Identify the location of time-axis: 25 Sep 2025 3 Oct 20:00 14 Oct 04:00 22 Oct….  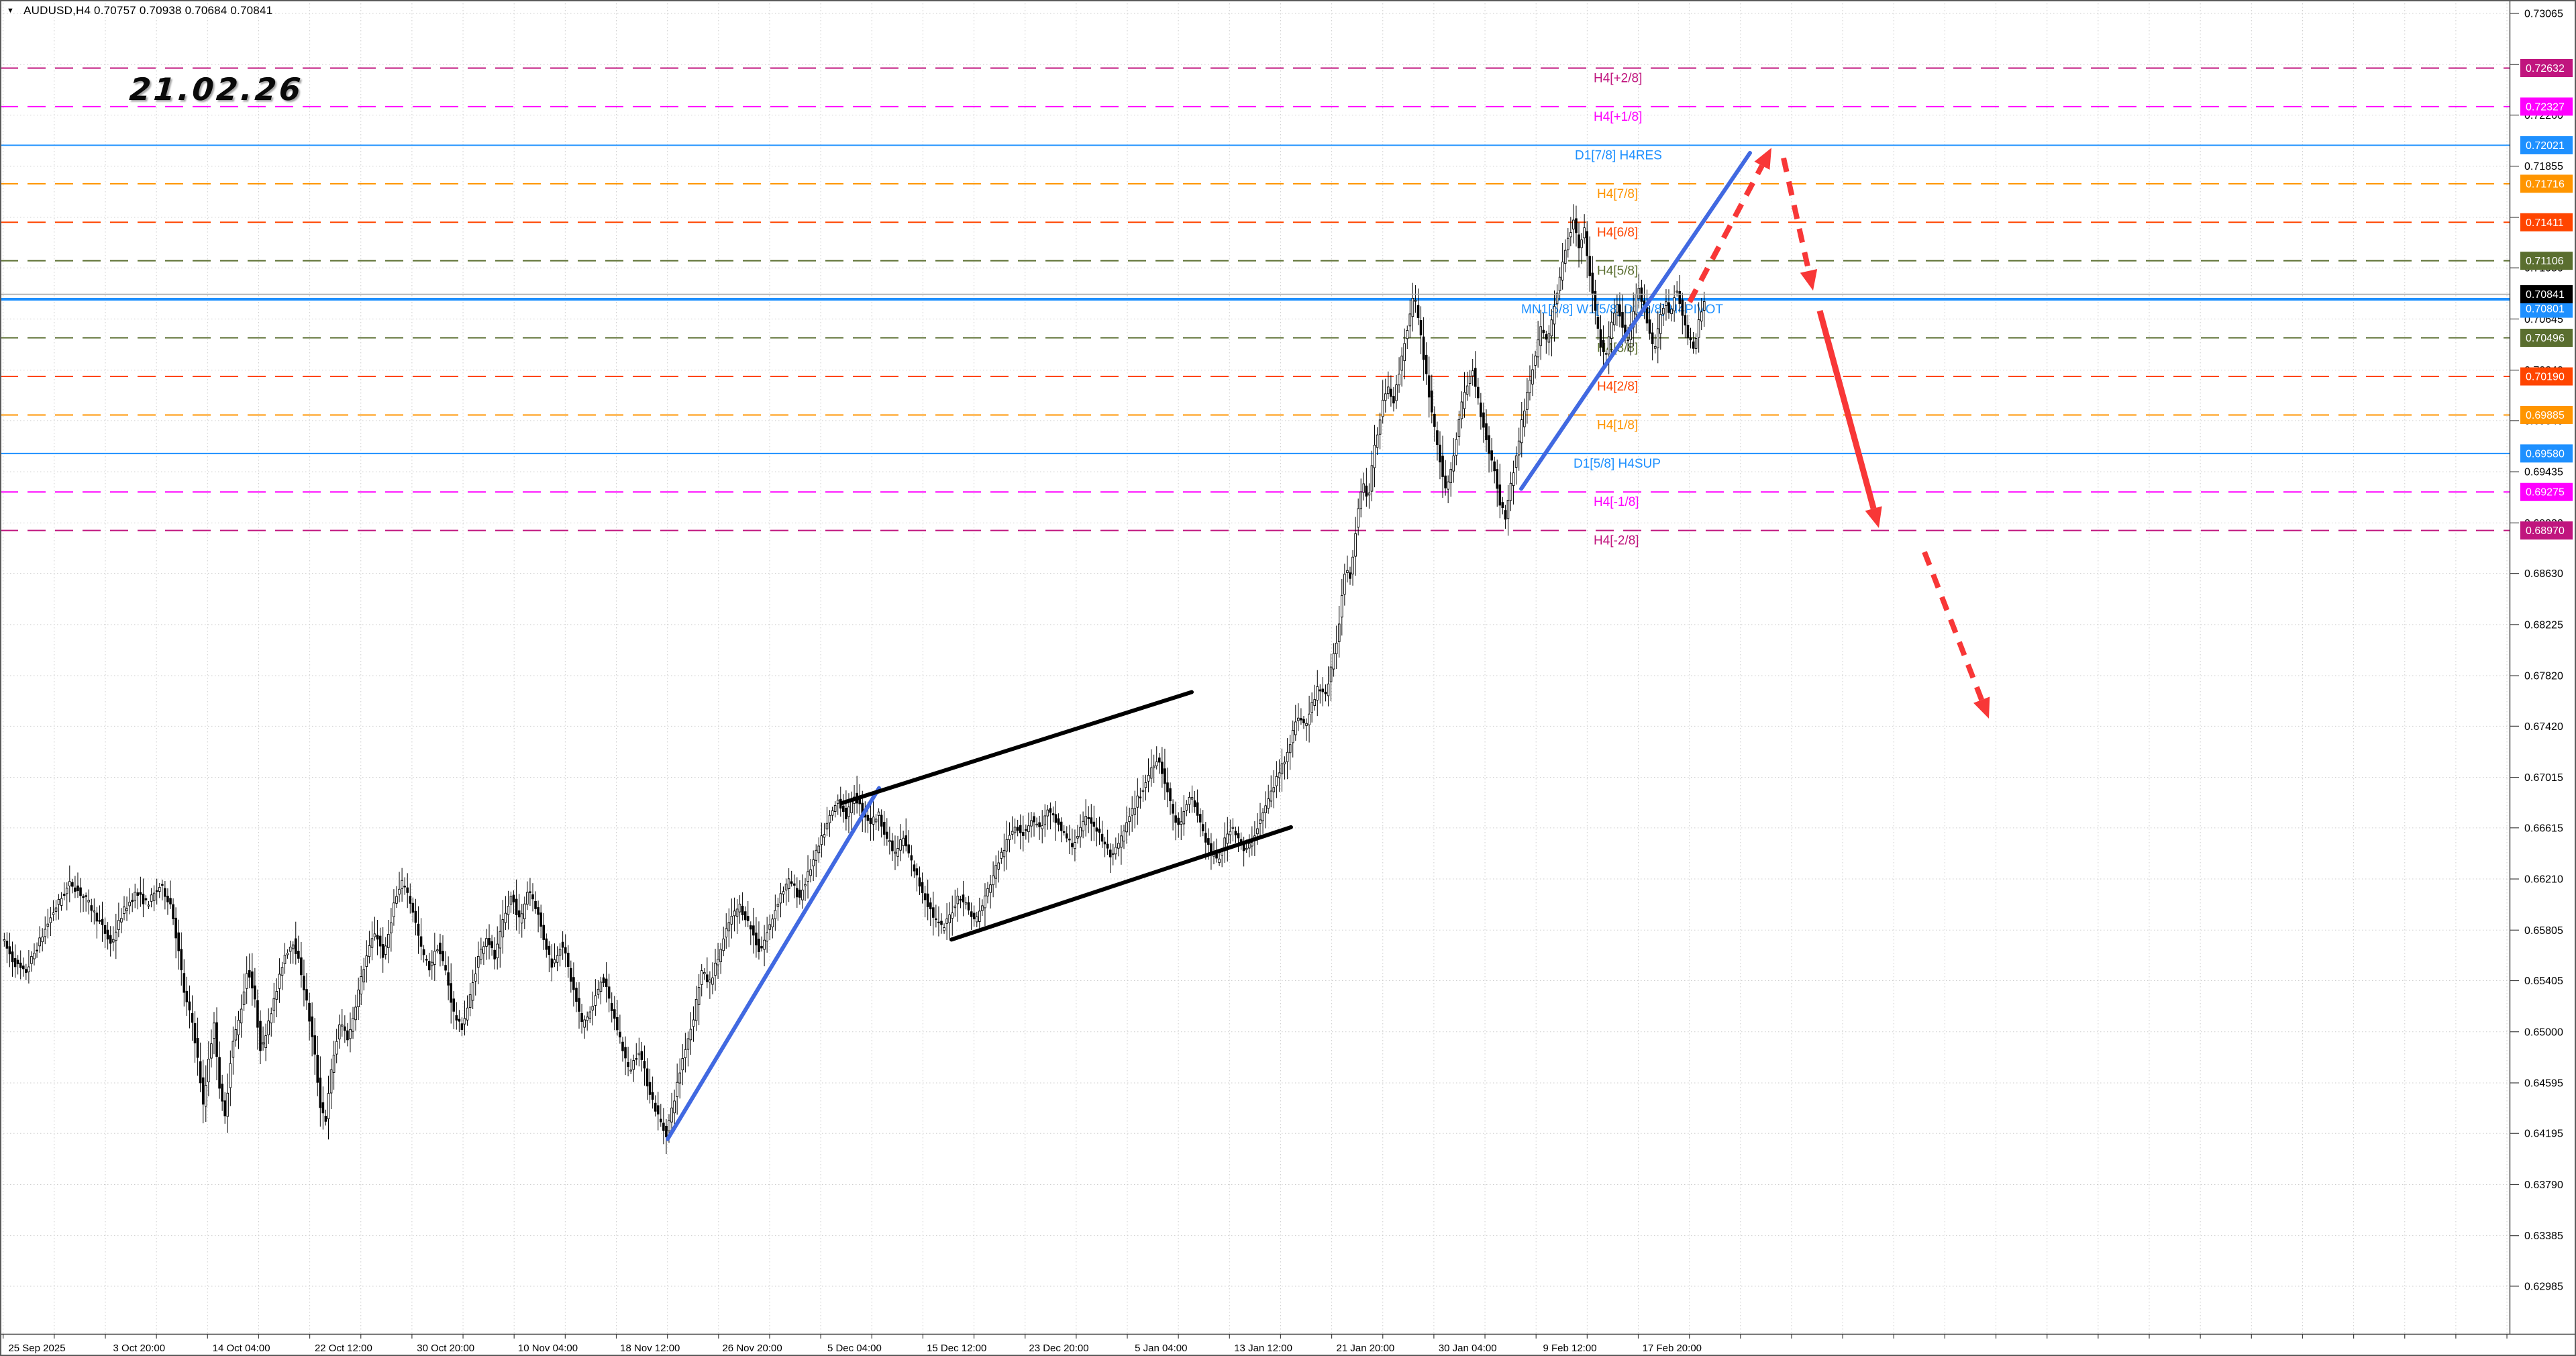
(1255, 1344).